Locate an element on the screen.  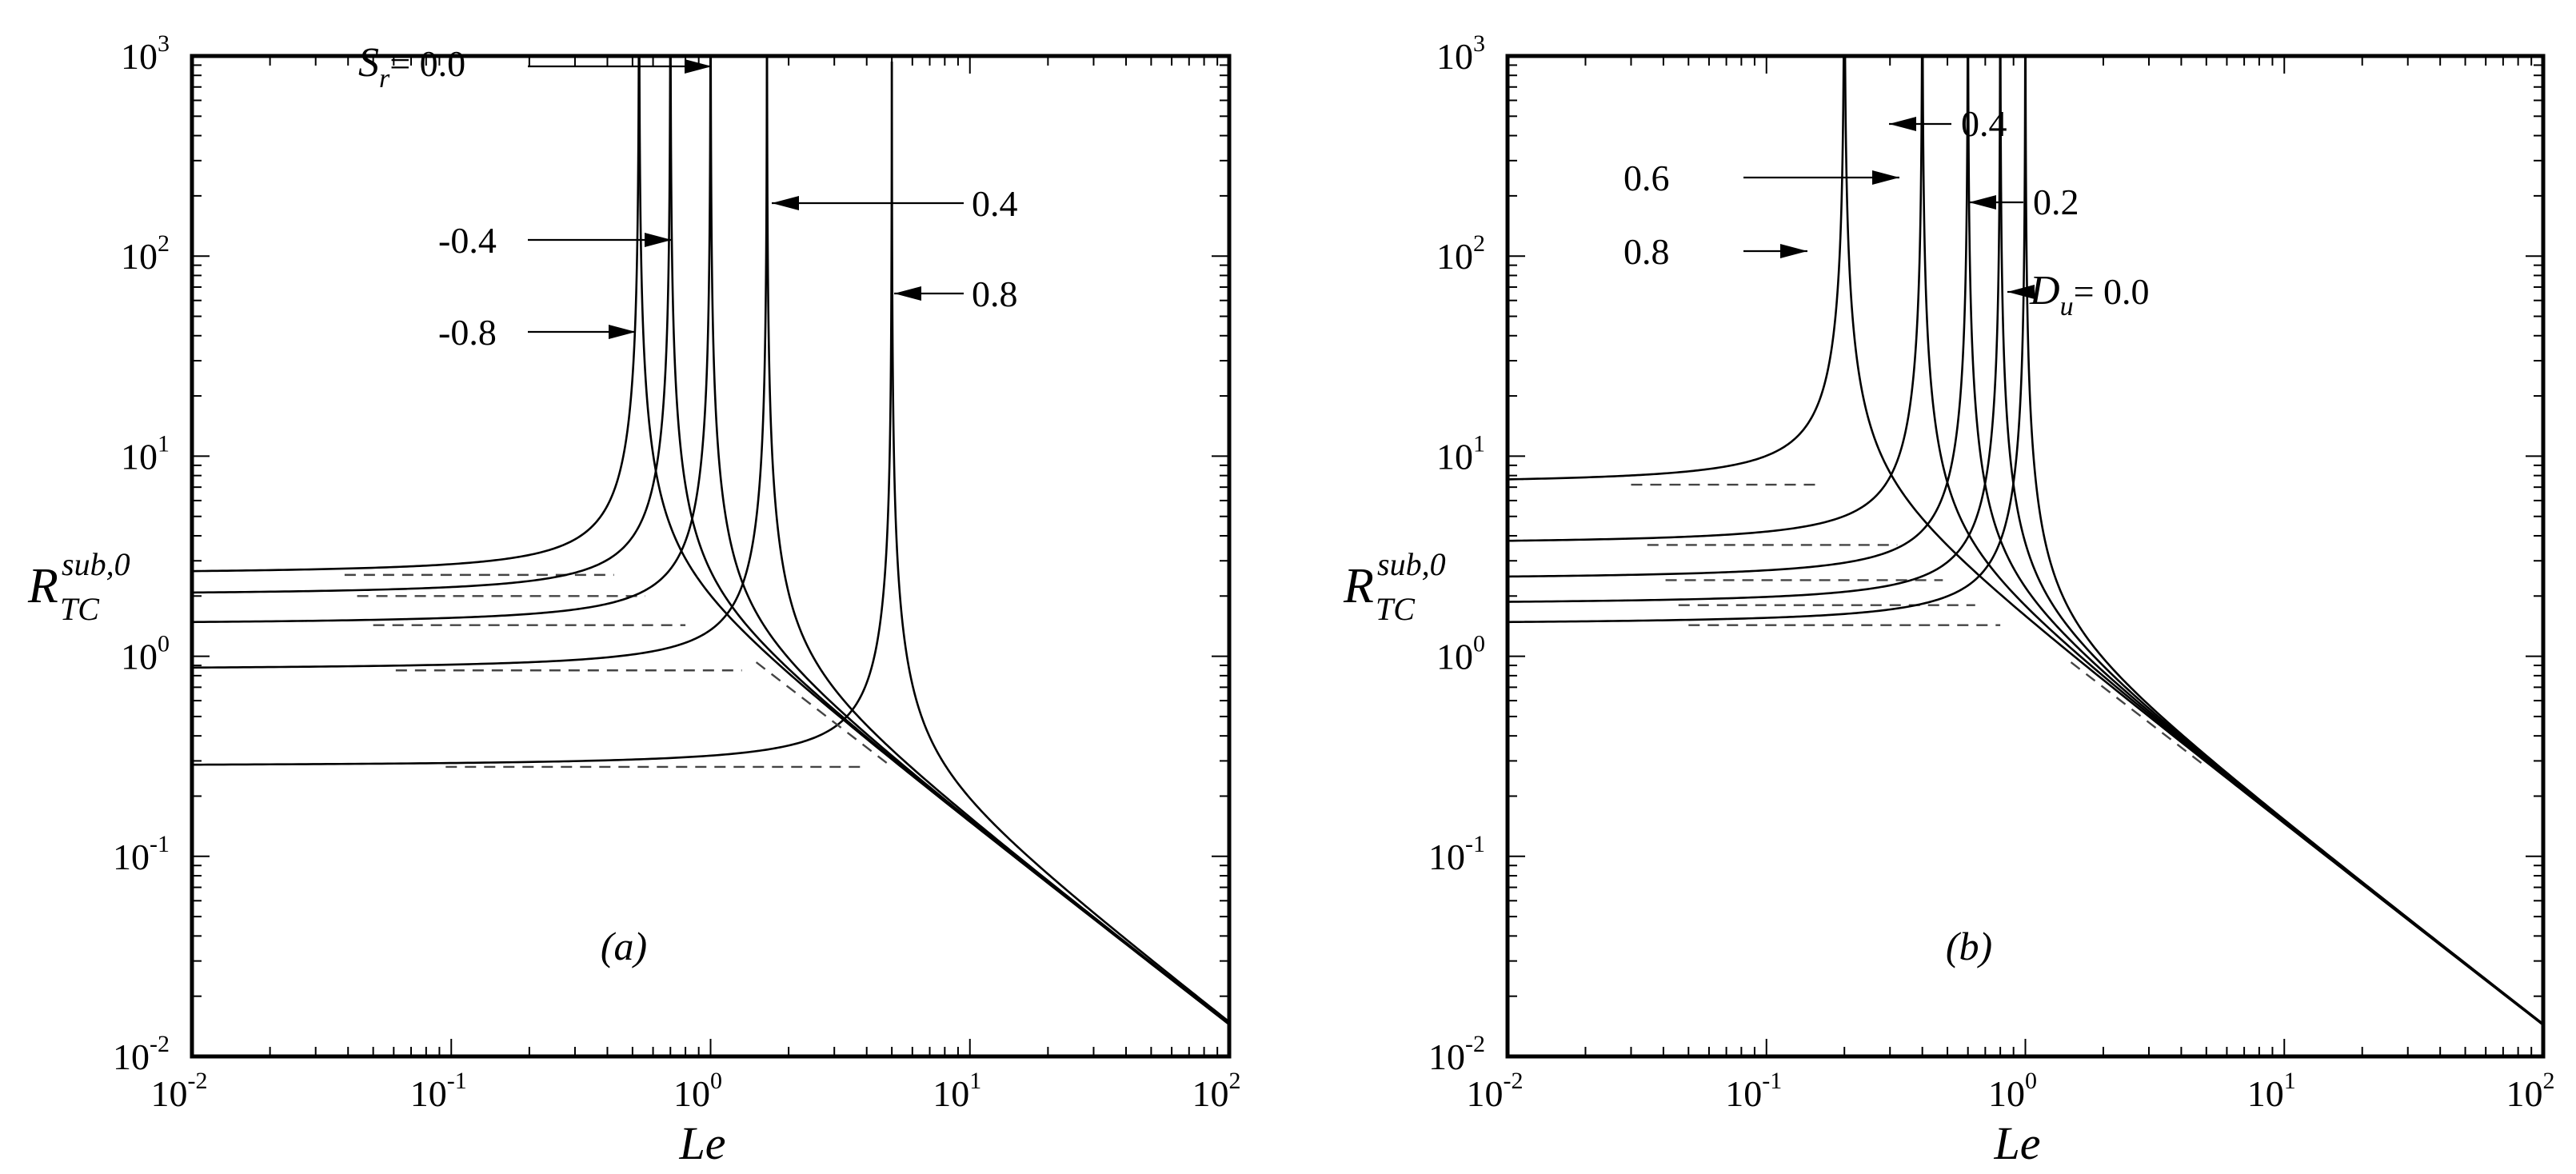
panel-tag: (a) is located at coordinates (624, 946).